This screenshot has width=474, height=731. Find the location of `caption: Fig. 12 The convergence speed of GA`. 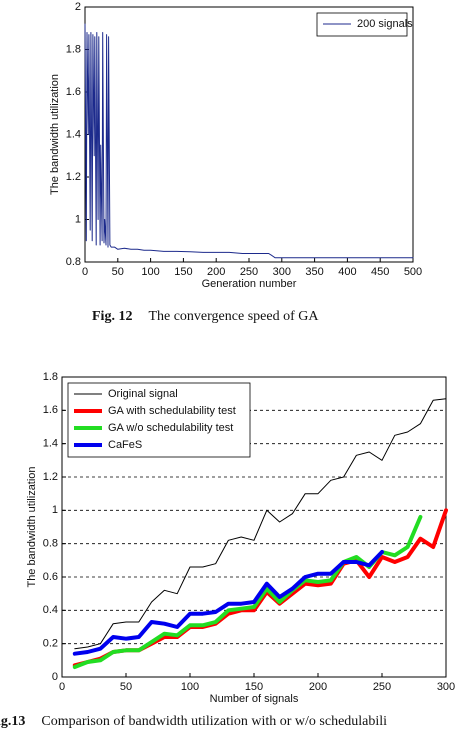

caption: Fig. 12 The convergence speed of GA is located at coordinates (205, 316).